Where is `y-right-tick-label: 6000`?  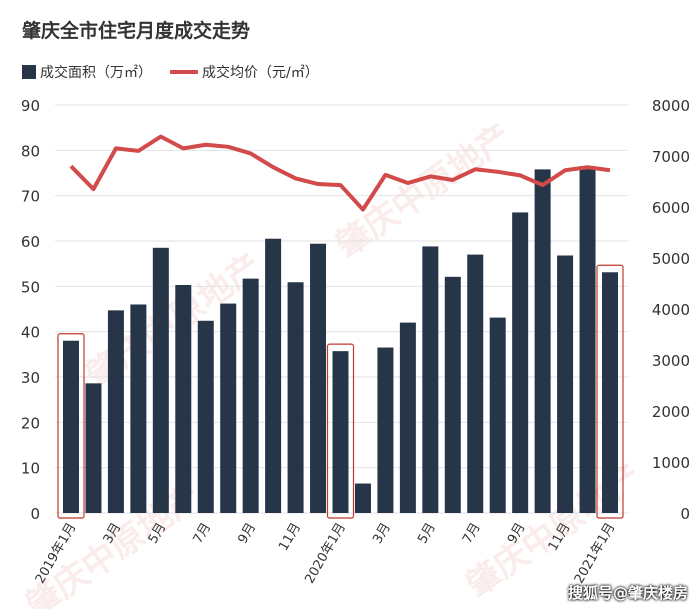 y-right-tick-label: 6000 is located at coordinates (671, 208).